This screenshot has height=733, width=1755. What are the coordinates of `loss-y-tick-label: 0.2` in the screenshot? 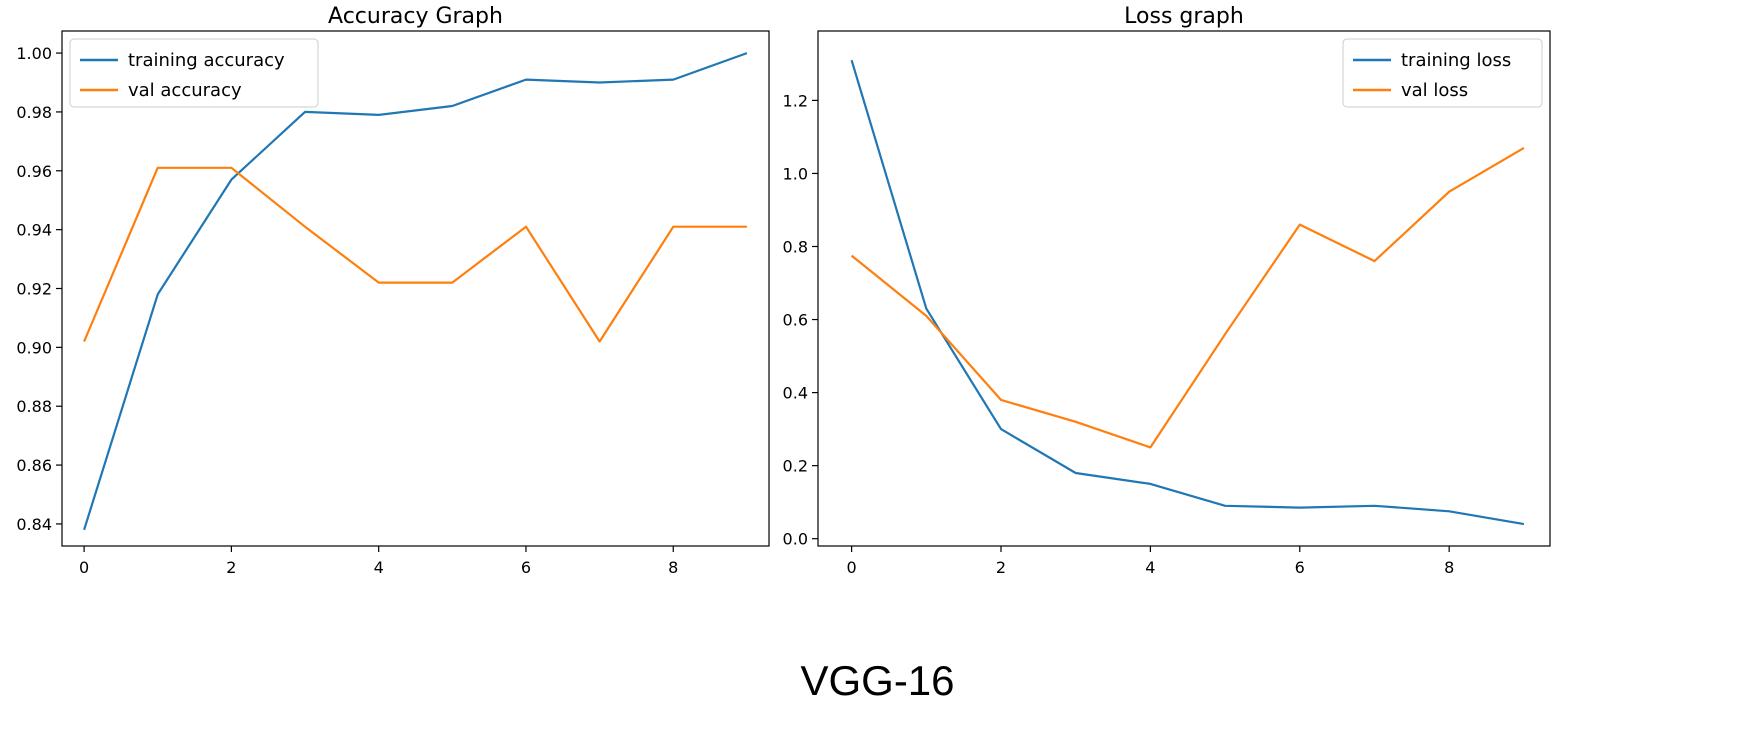 It's located at (795, 466).